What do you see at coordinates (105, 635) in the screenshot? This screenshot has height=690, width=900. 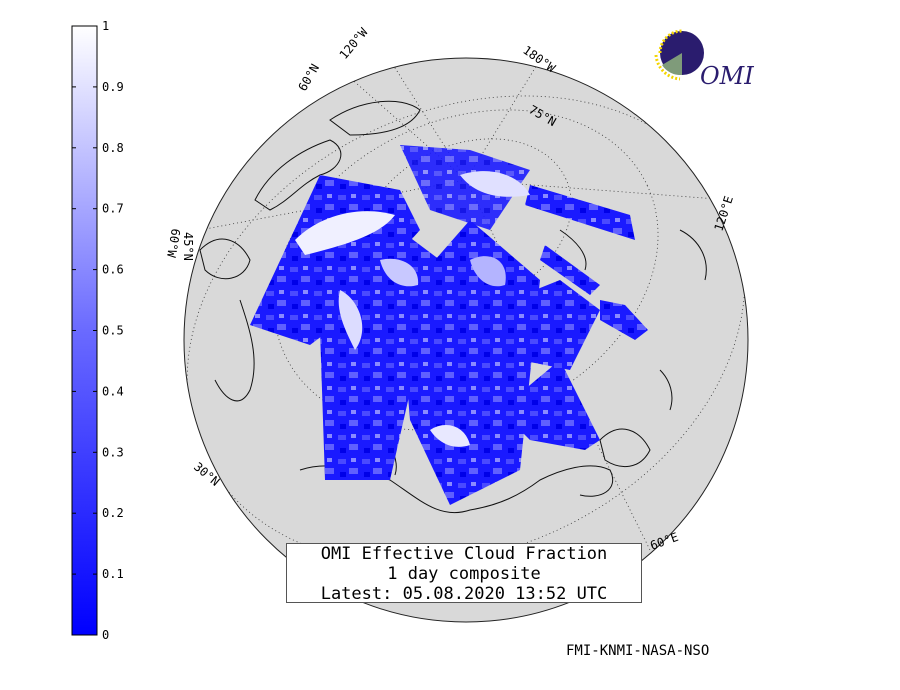 I see `colorbar-tick-label: 0` at bounding box center [105, 635].